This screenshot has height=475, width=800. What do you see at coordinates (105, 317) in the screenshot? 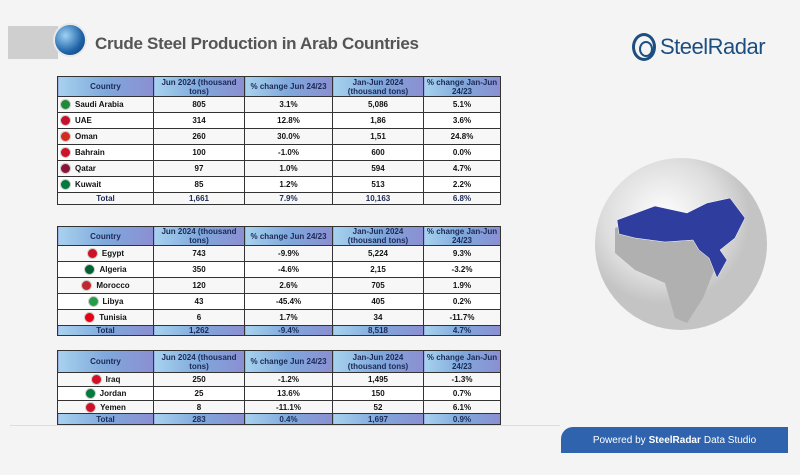
I see `country-label: Tunisia` at bounding box center [105, 317].